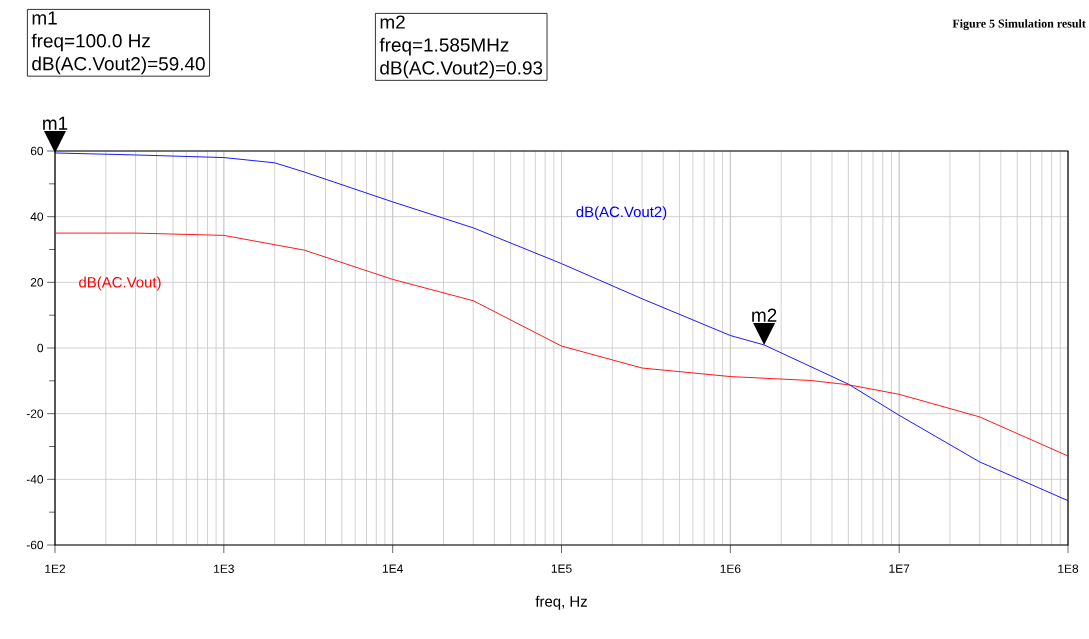 The height and width of the screenshot is (639, 1089). Describe the element at coordinates (37, 216) in the screenshot. I see `y-tick-label: 40` at that location.